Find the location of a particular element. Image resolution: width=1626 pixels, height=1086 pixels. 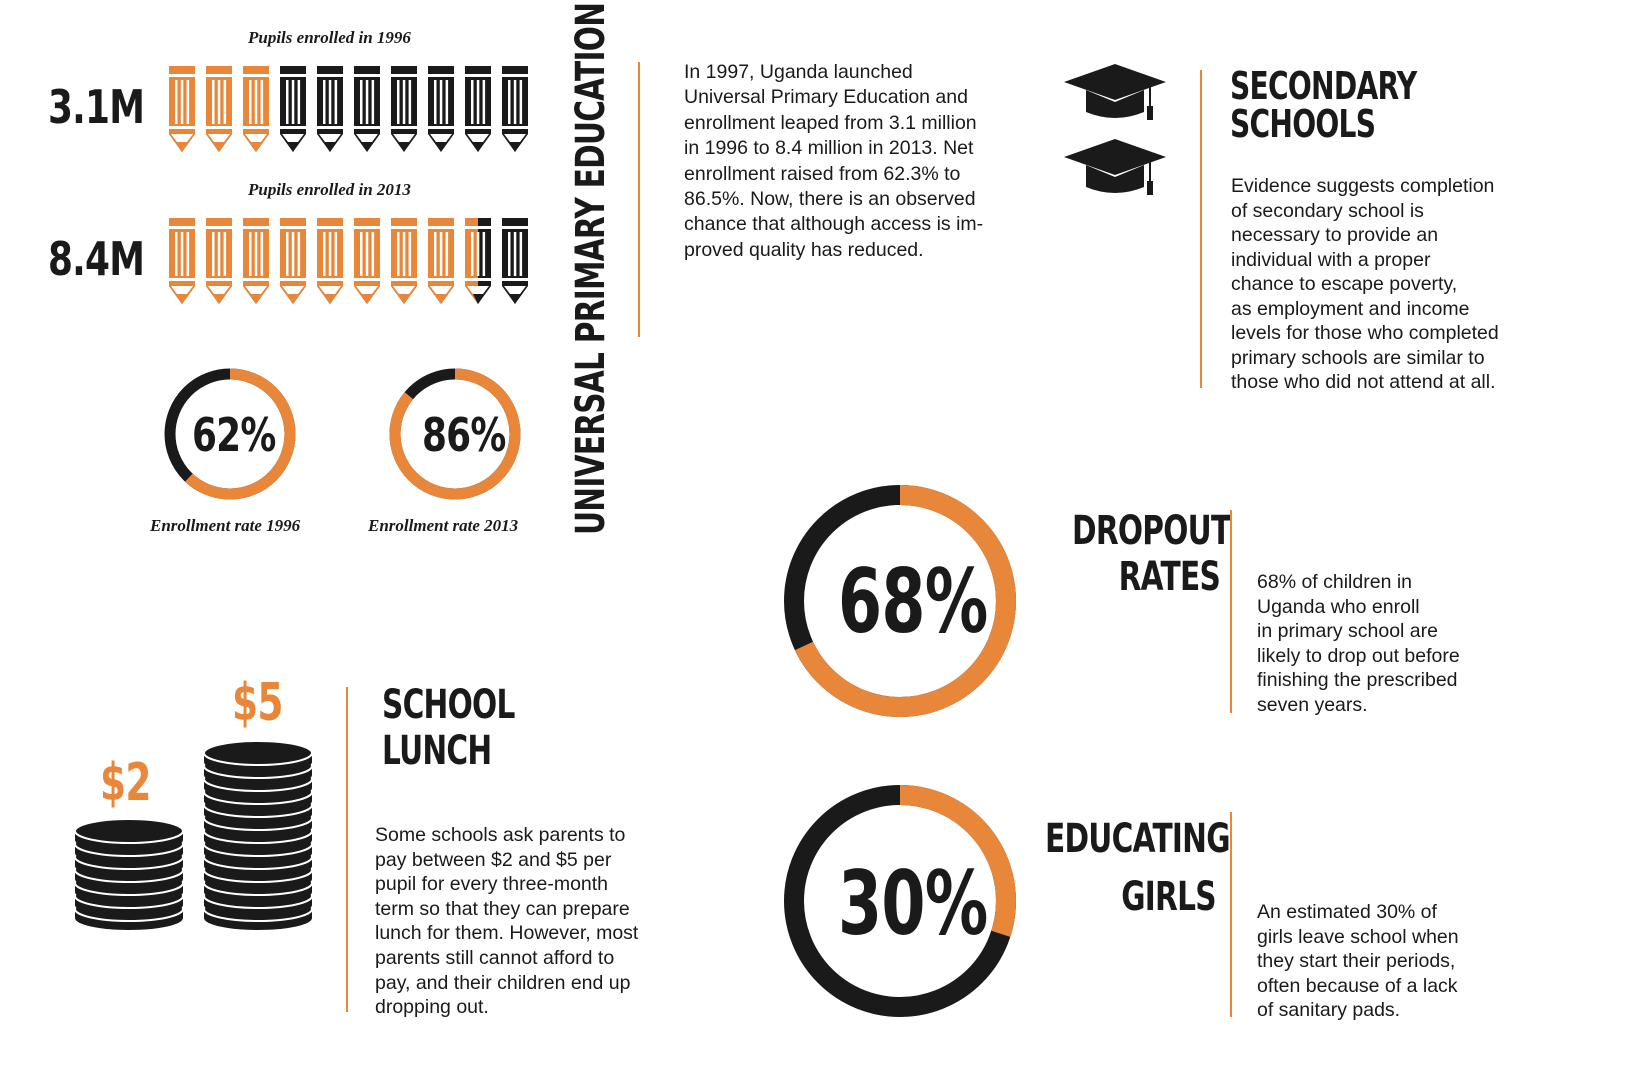

upe-divider is located at coordinates (639, 199).